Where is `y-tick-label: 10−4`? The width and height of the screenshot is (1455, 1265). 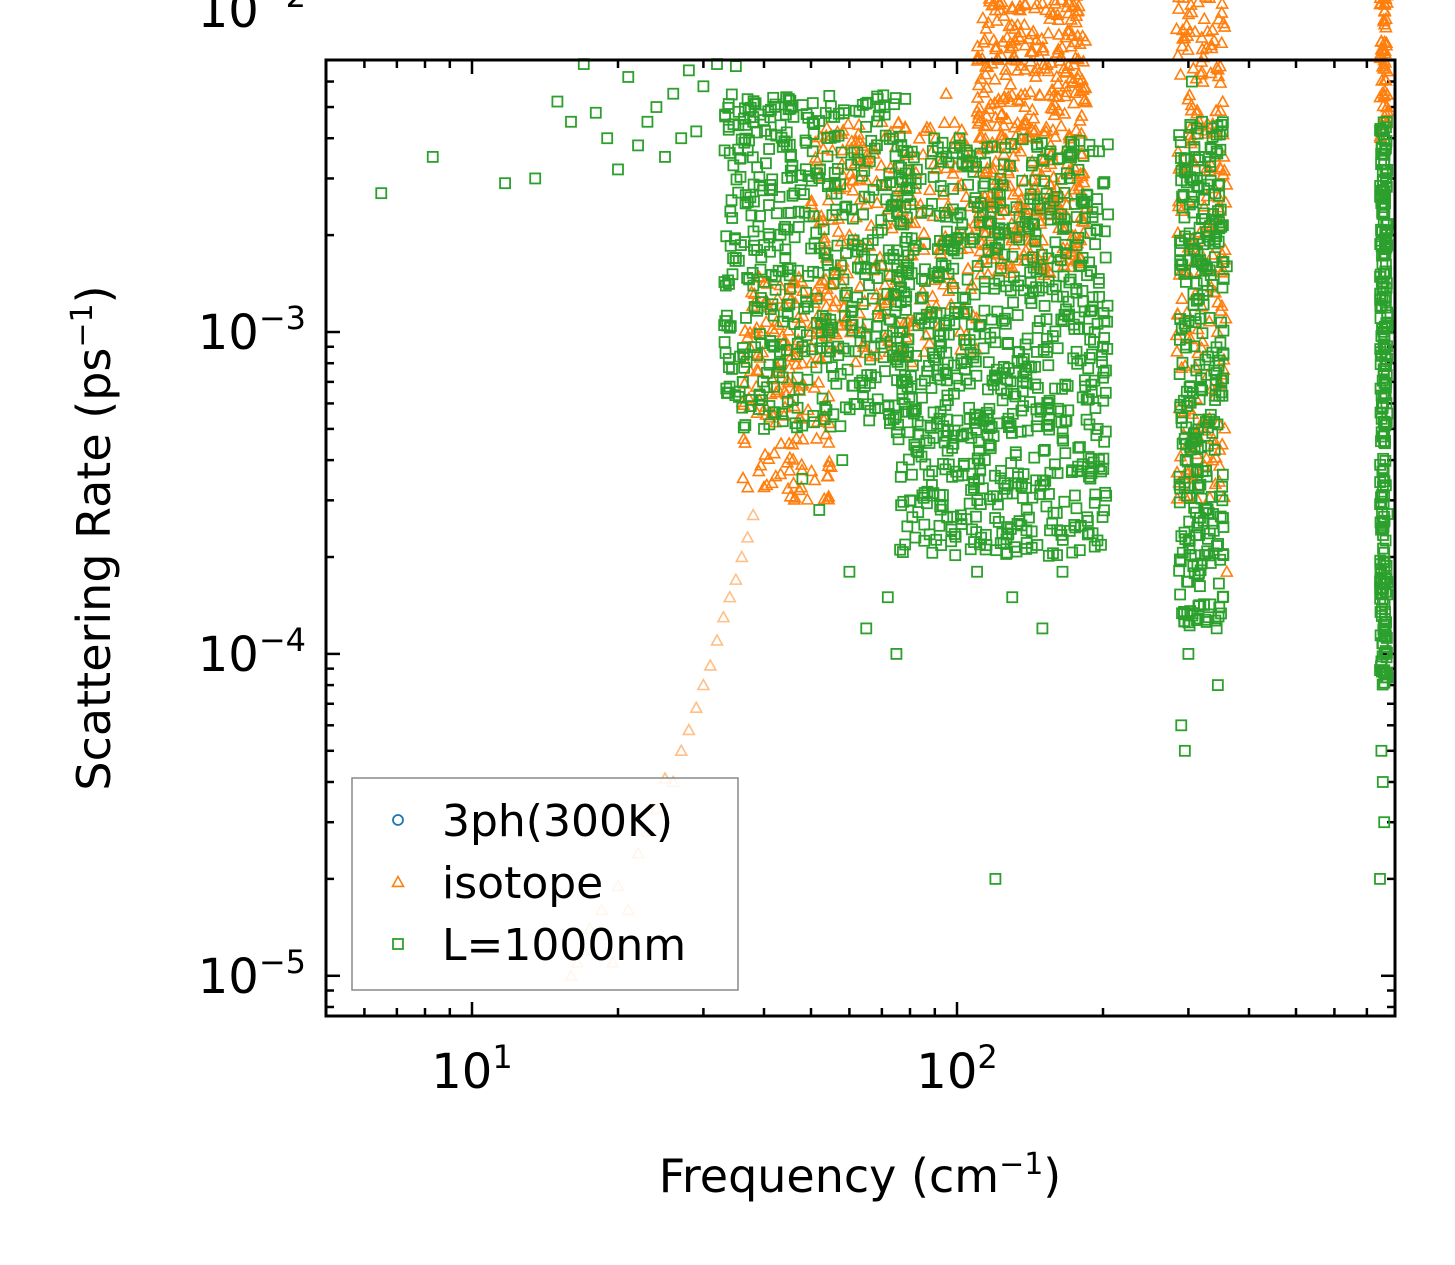 y-tick-label: 10−4 is located at coordinates (252, 652).